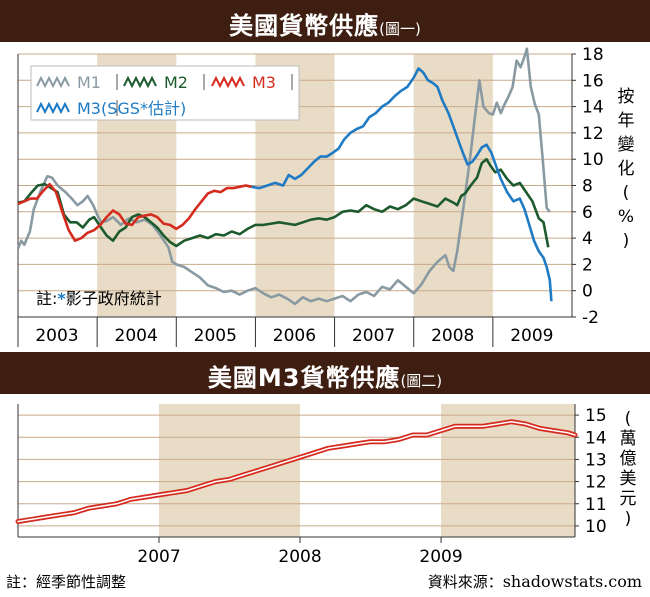 The width and height of the screenshot is (650, 597). I want to click on chart1-title-line: 美國貨幣供應(圖一), so click(325, 23).